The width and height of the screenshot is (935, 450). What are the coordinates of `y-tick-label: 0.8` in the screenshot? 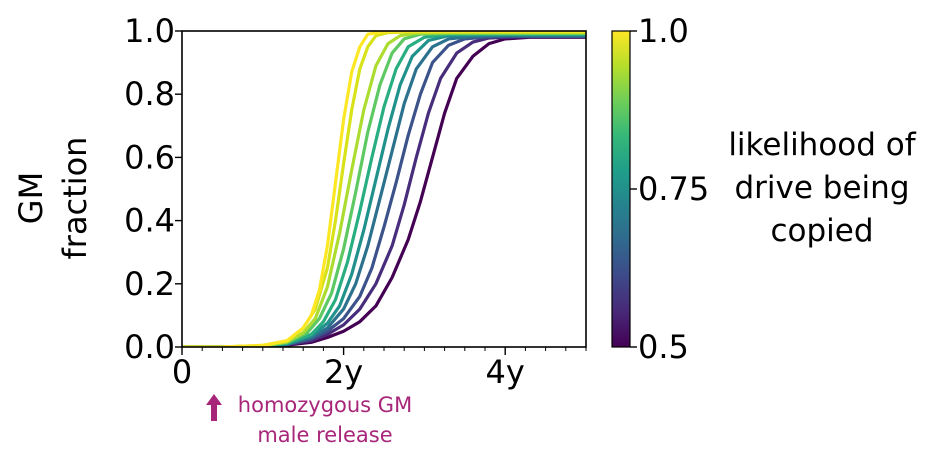 It's located at (149, 94).